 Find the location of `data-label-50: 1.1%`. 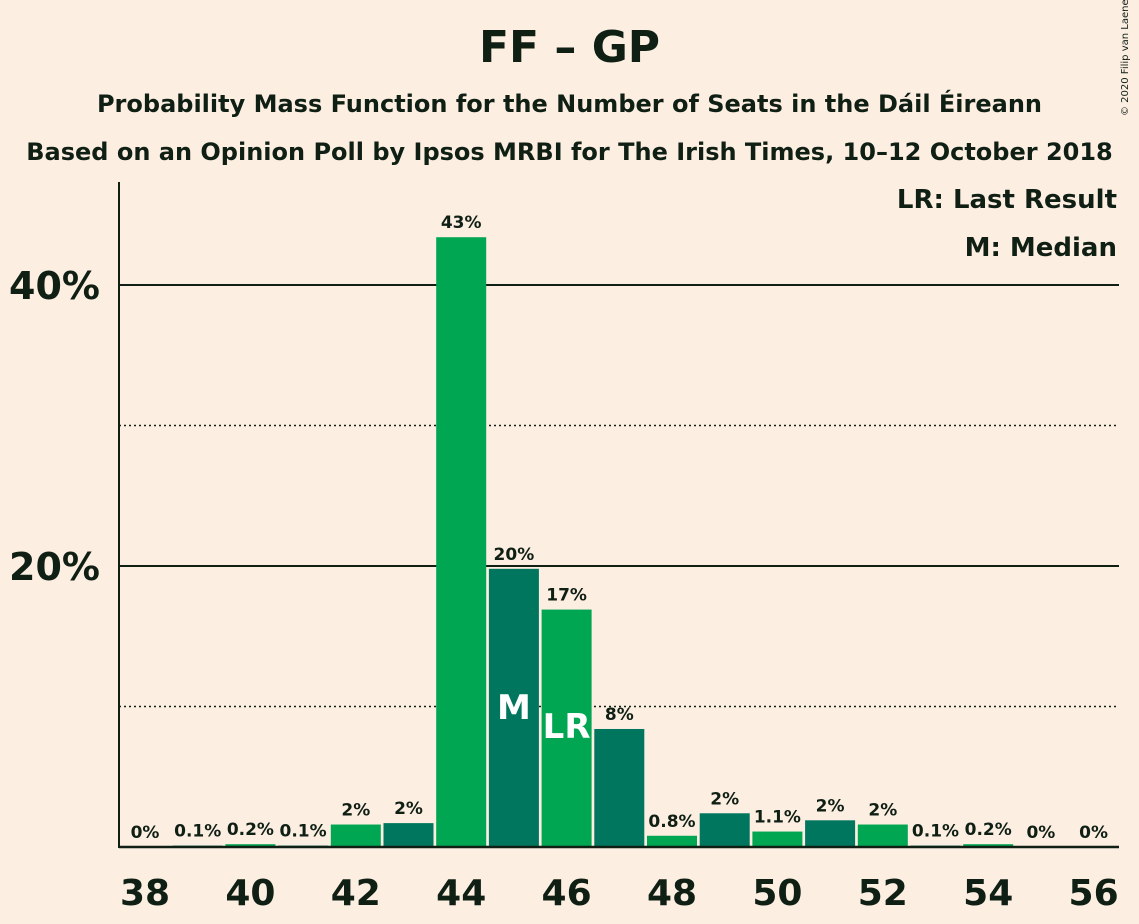

data-label-50: 1.1% is located at coordinates (777, 818).